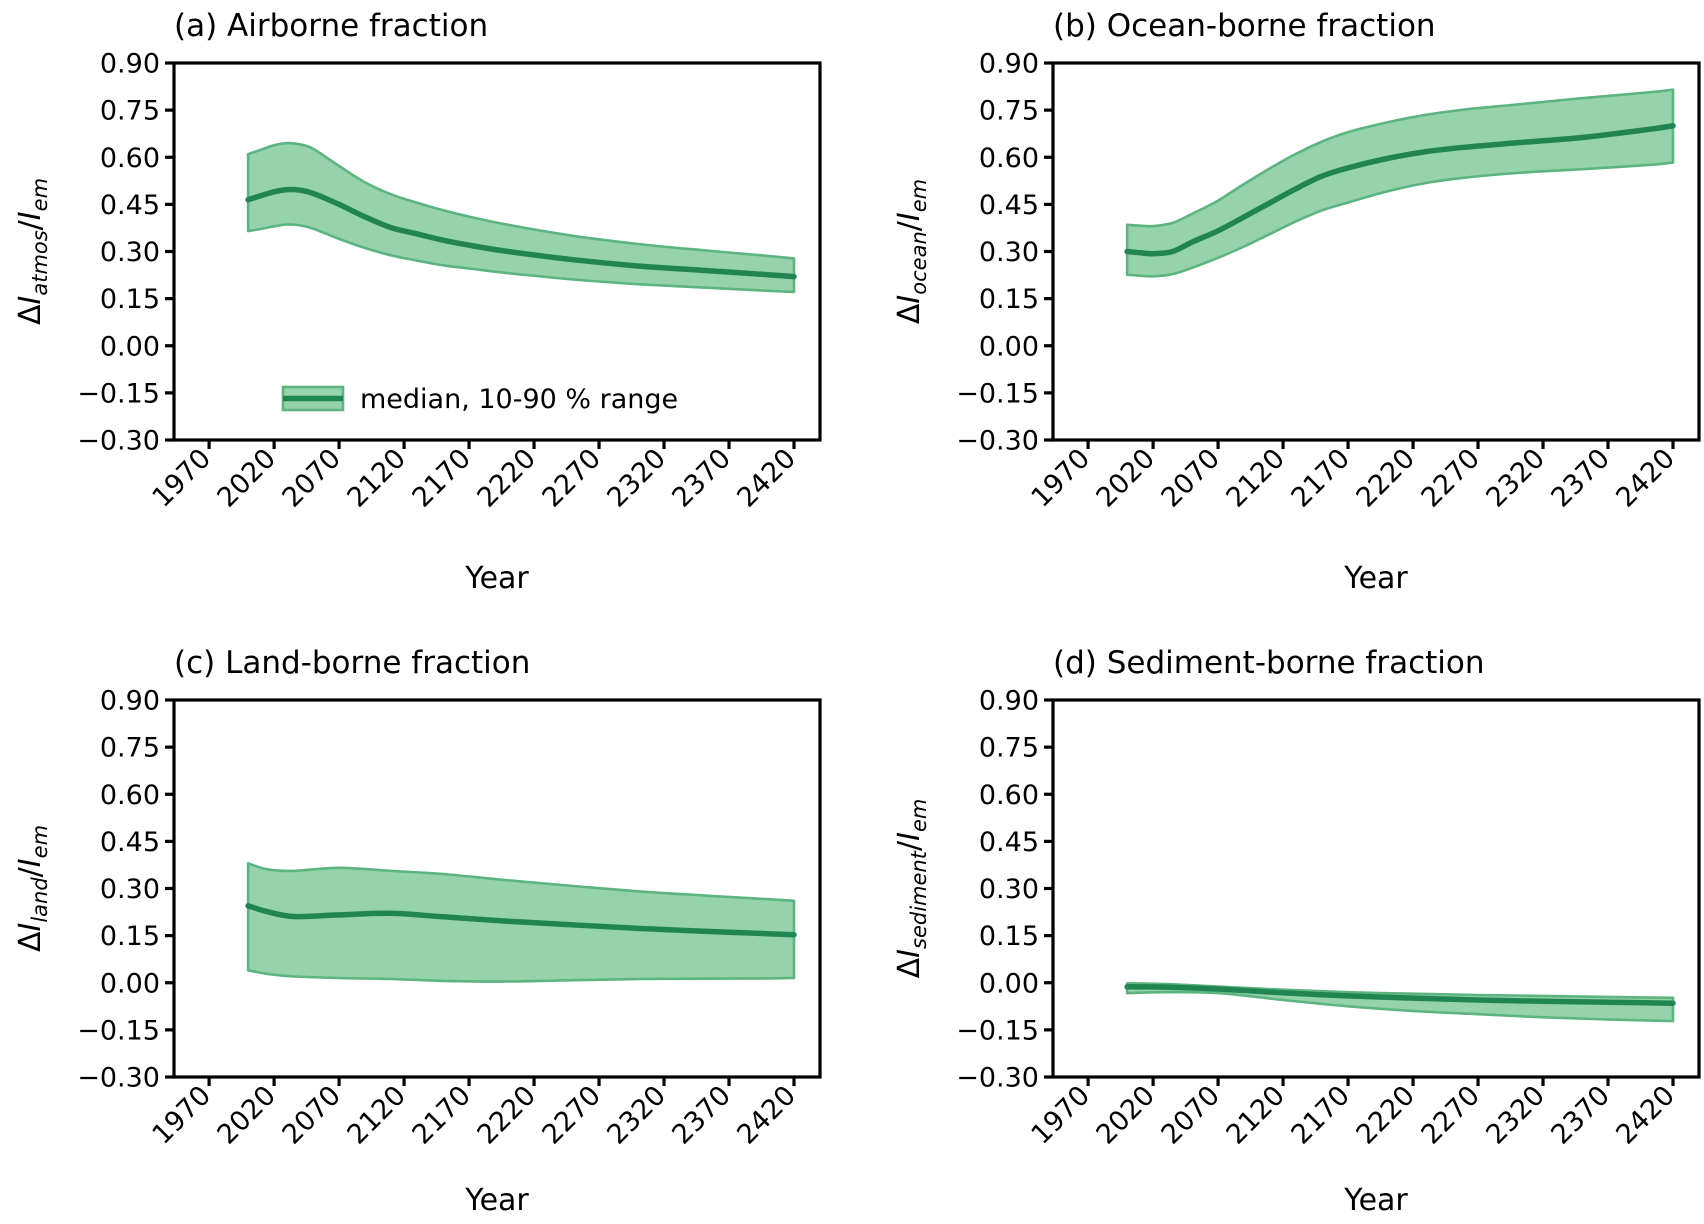 The height and width of the screenshot is (1224, 1704). I want to click on median-line-c, so click(521, 920).